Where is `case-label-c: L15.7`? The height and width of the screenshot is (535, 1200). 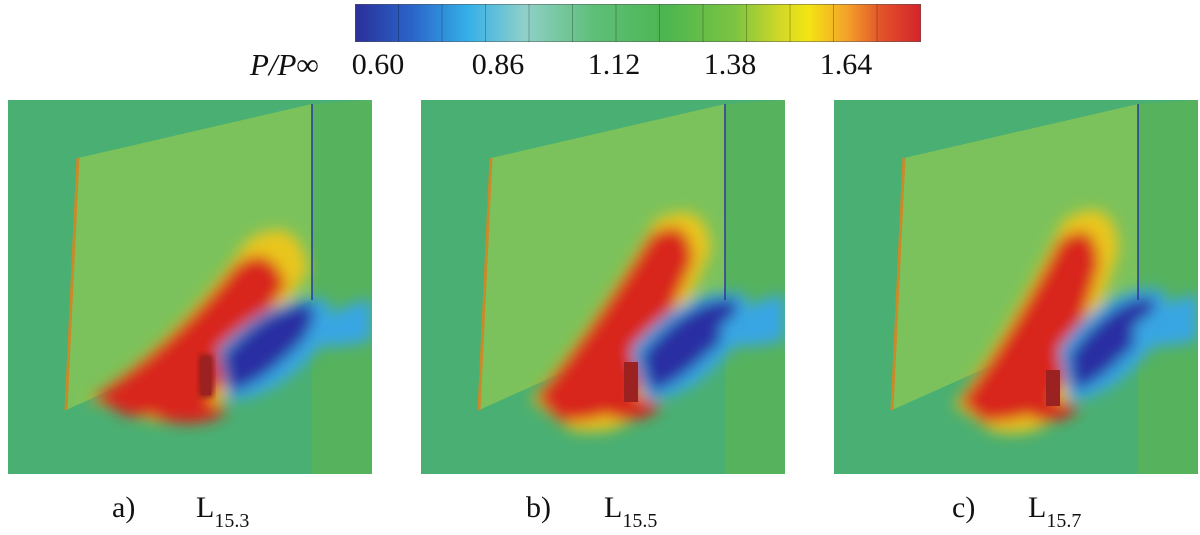
case-label-c: L15.7 is located at coordinates (1055, 511).